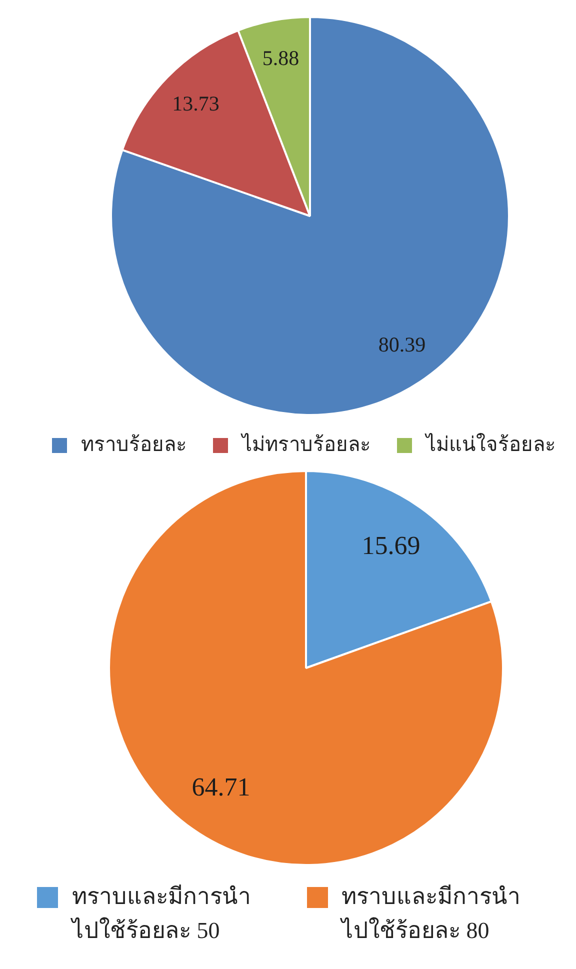  I want to click on legend-label: ไม่แน่ใจร้อยละ, so click(491, 445).